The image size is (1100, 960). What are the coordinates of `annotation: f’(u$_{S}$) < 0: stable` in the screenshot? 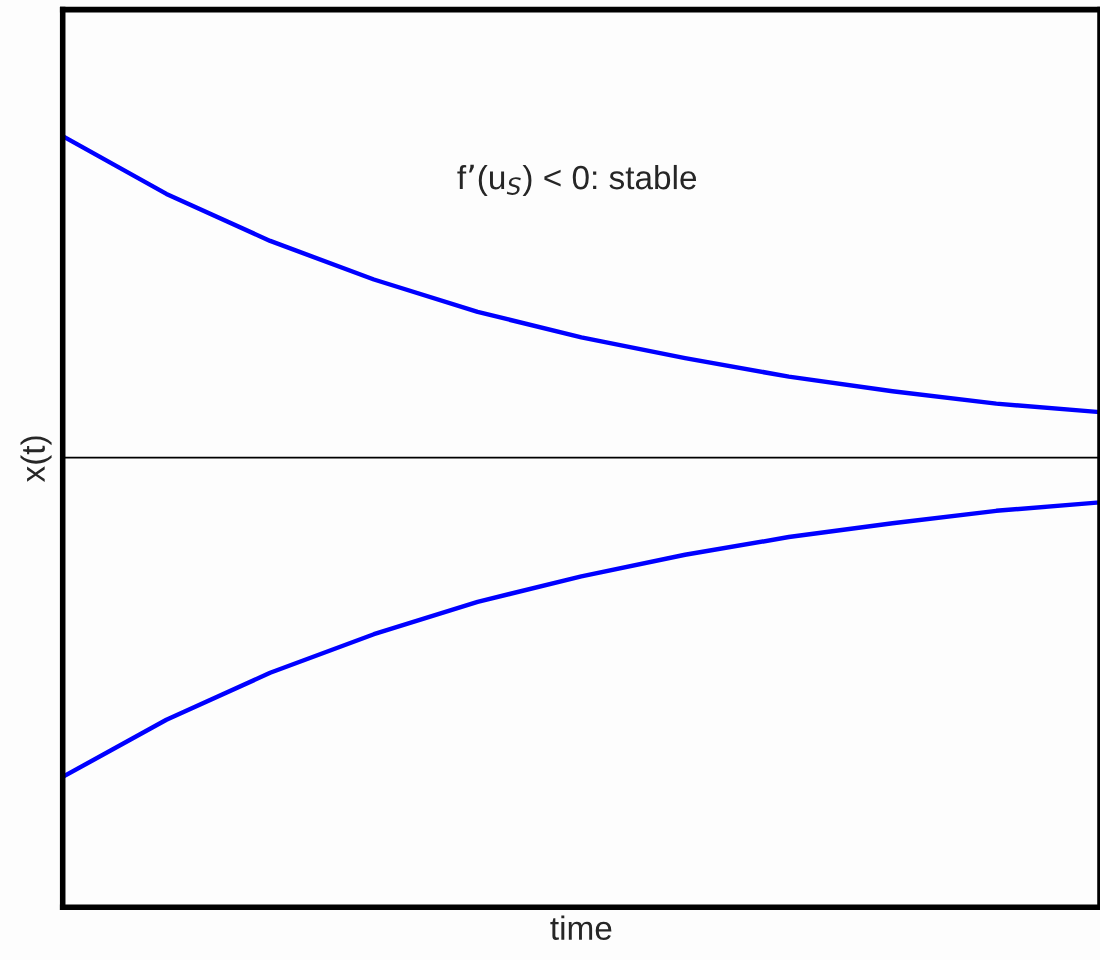 It's located at (577, 180).